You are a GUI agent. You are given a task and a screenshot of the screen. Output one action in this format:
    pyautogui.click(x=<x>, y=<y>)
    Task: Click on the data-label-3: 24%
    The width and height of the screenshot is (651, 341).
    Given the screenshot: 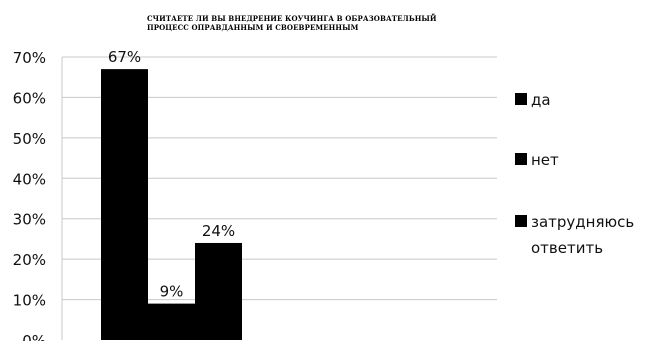 What is the action you would take?
    pyautogui.click(x=218, y=231)
    